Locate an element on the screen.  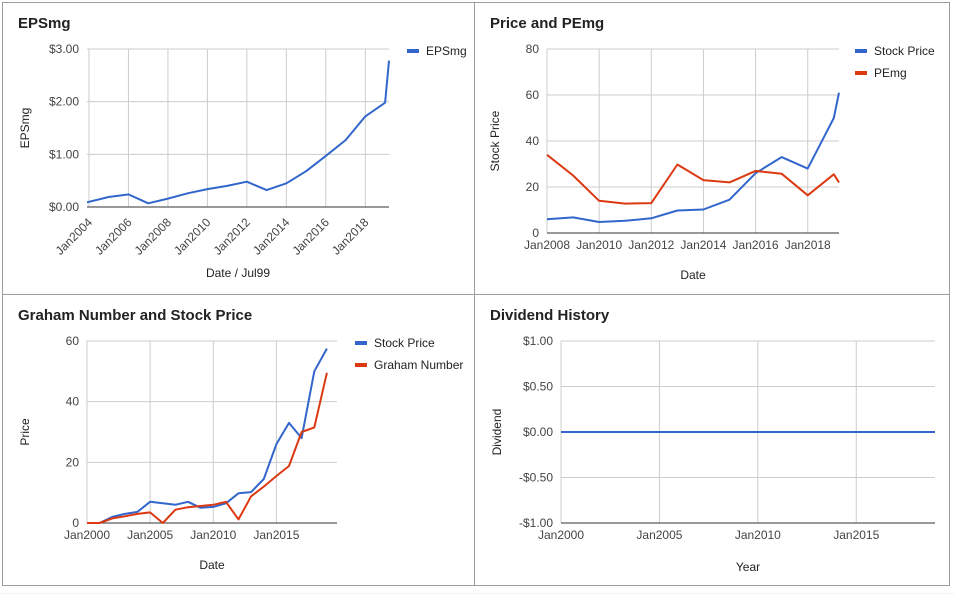
y-tick-label: -$1.00 is located at coordinates (536, 523).